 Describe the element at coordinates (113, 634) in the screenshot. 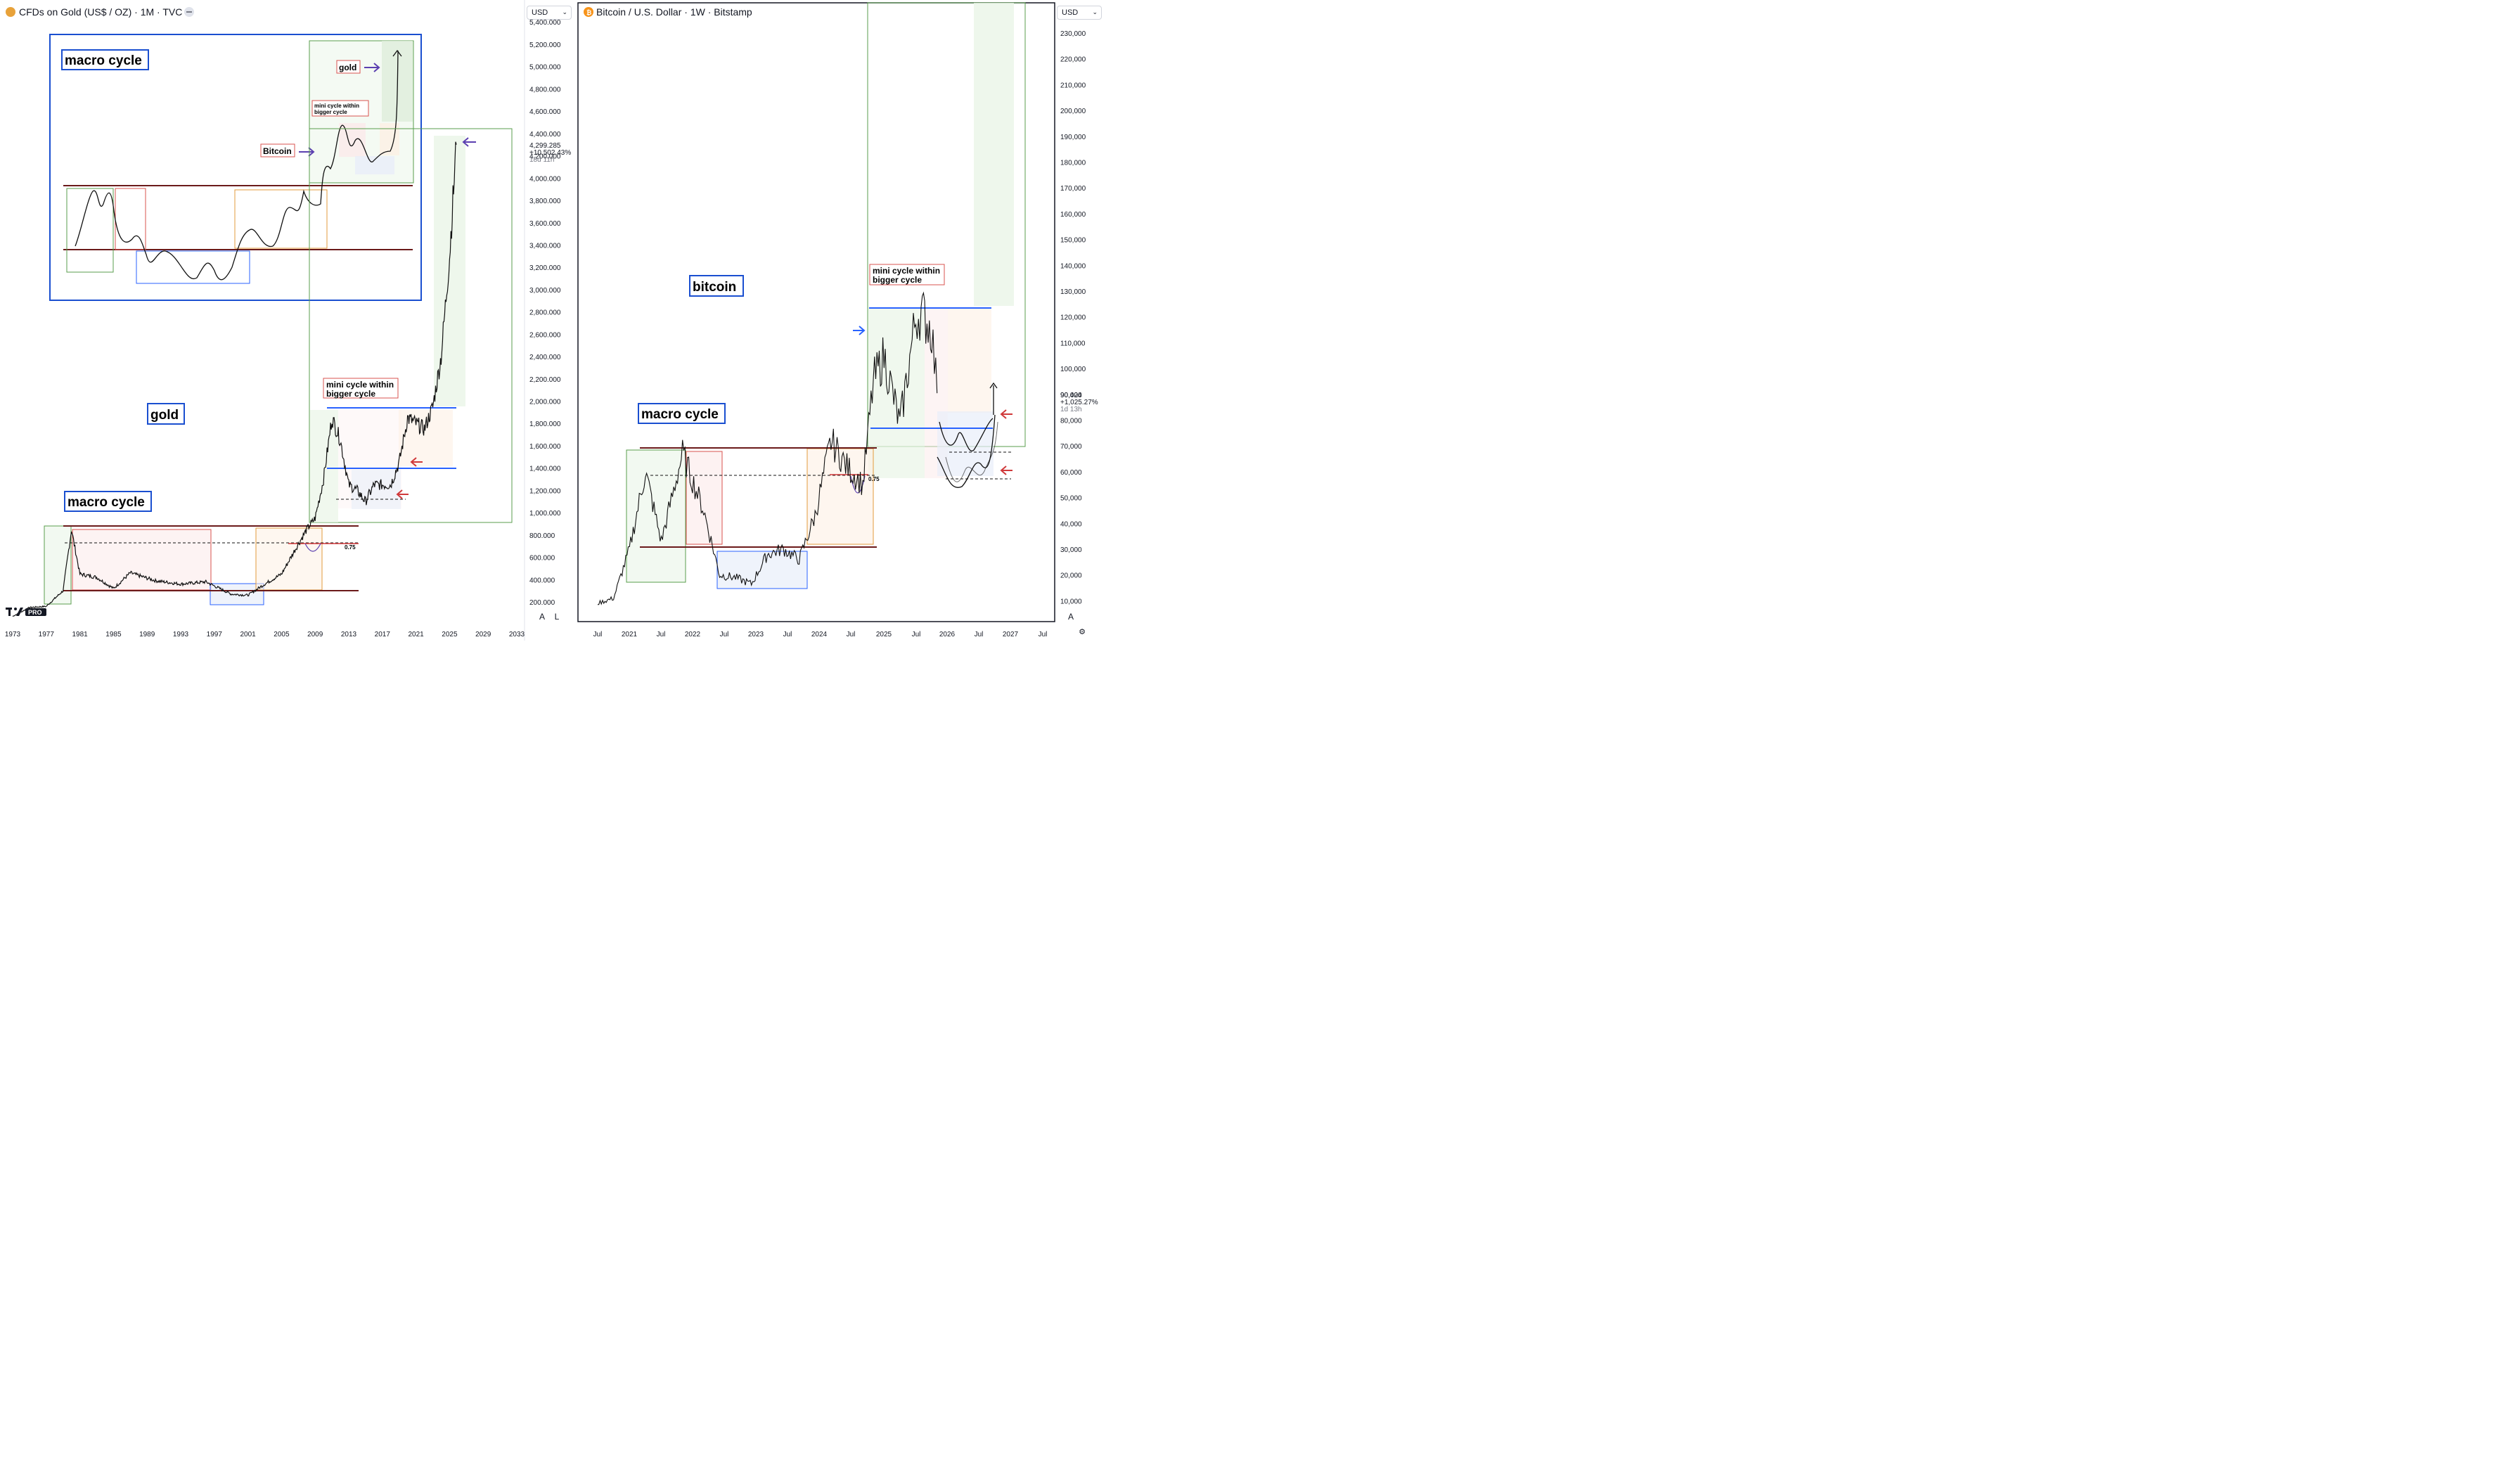

I see `left-time-tick: 1985` at that location.